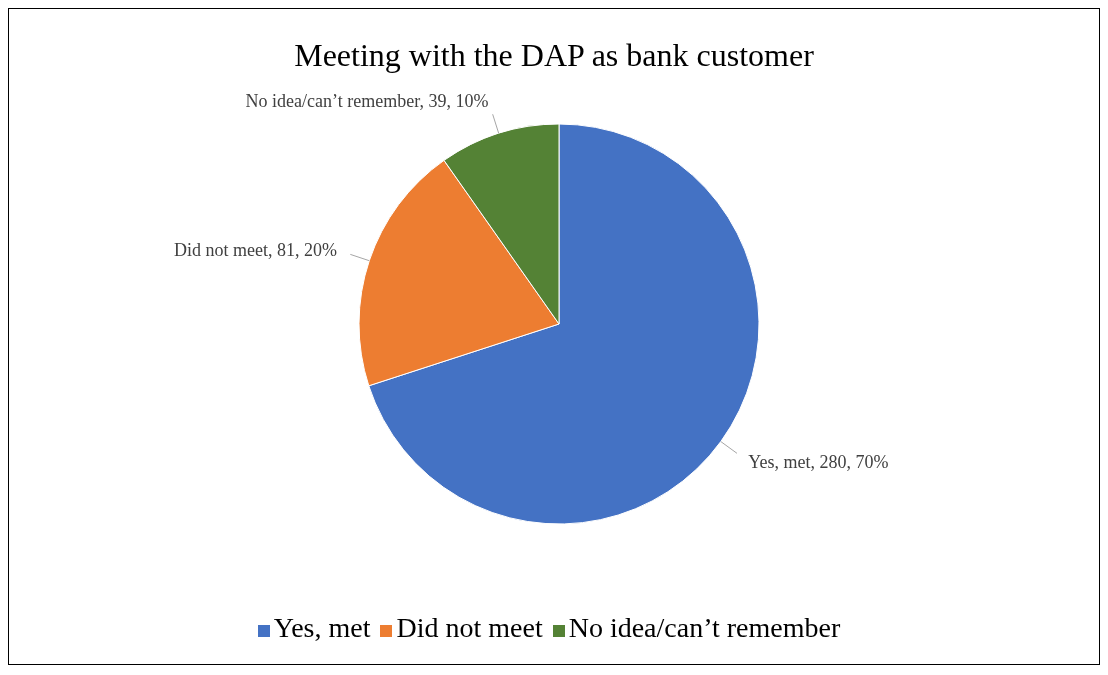 The width and height of the screenshot is (1108, 675). I want to click on data-label: Did not meet, 81, 20%, so click(256, 249).